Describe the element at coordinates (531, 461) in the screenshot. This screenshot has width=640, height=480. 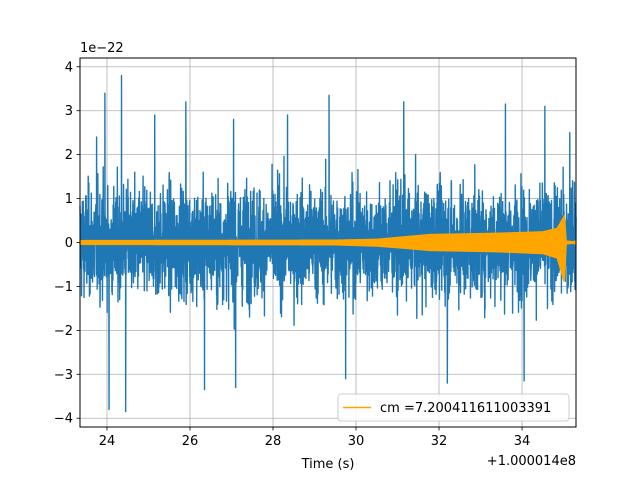
I see `x-offset-label: +1.000014e8` at that location.